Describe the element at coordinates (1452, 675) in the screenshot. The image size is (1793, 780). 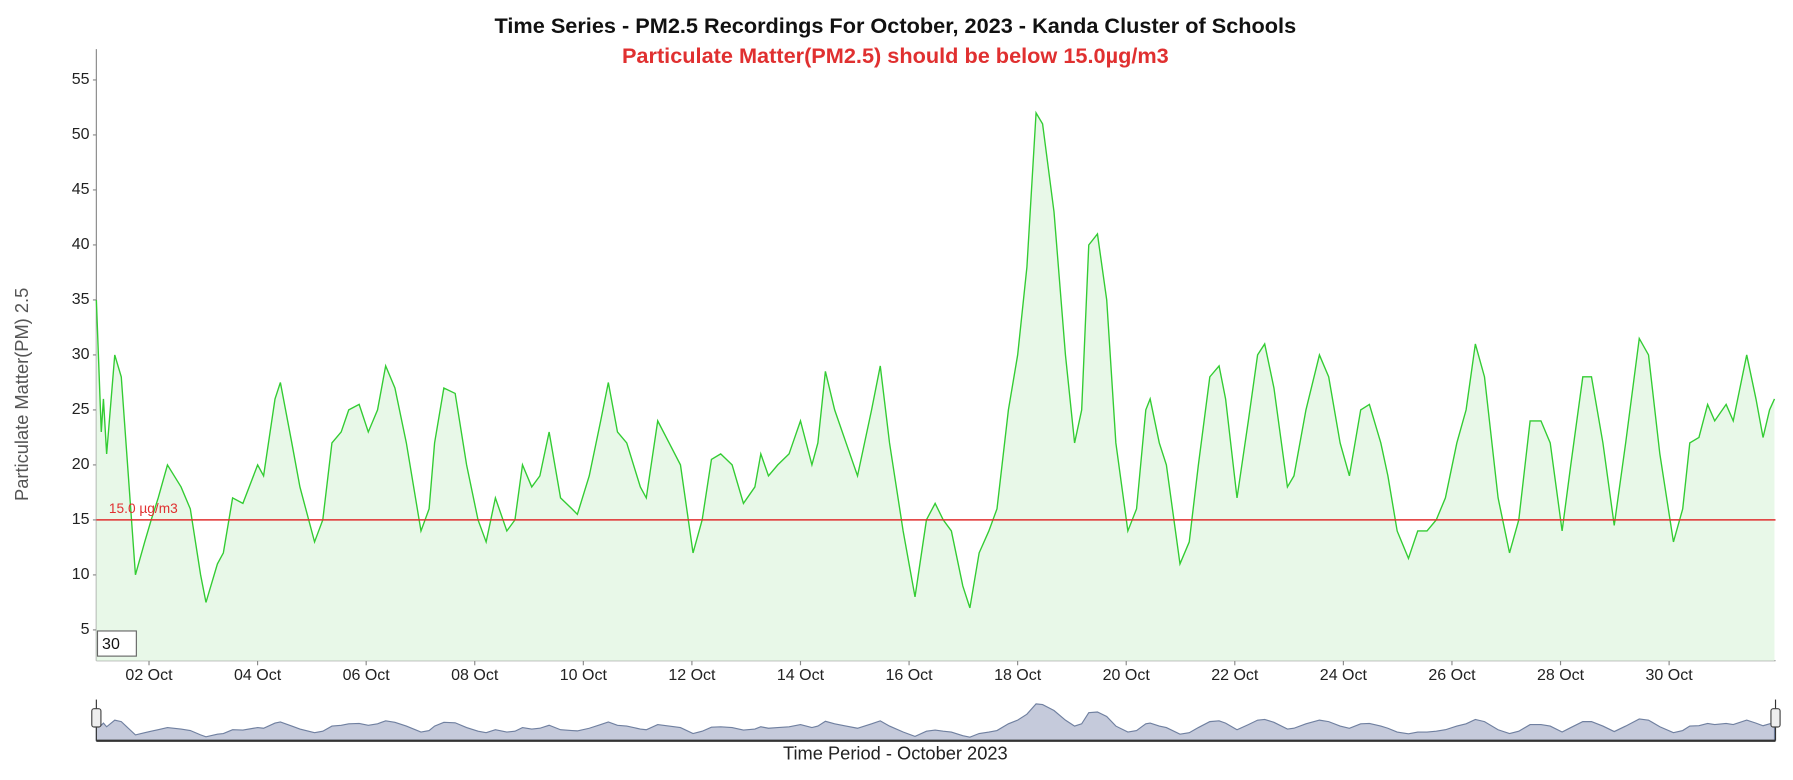
I see `x-tick-label: 26 Oct` at that location.